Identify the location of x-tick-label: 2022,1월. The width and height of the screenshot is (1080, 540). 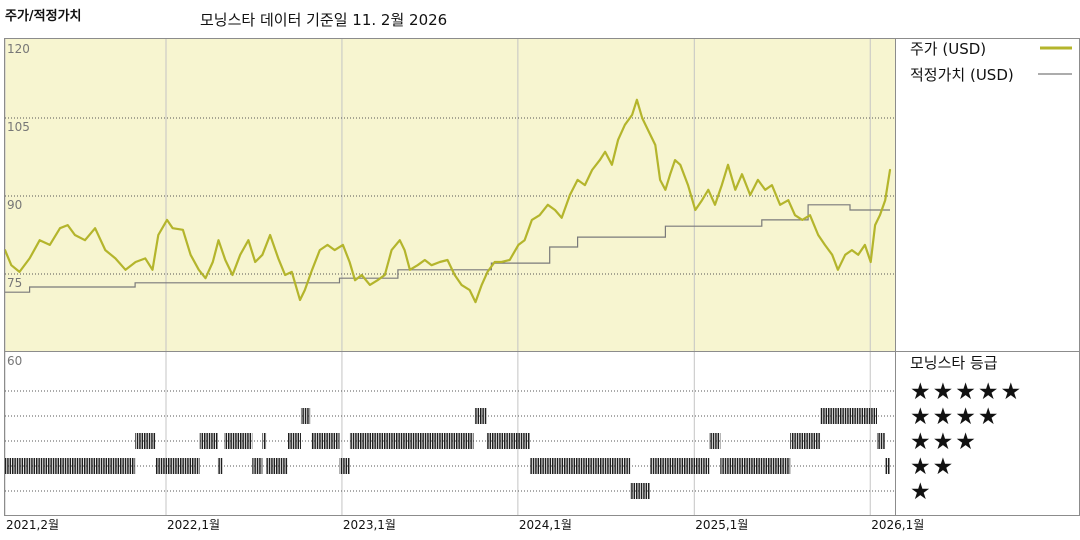
(193, 525).